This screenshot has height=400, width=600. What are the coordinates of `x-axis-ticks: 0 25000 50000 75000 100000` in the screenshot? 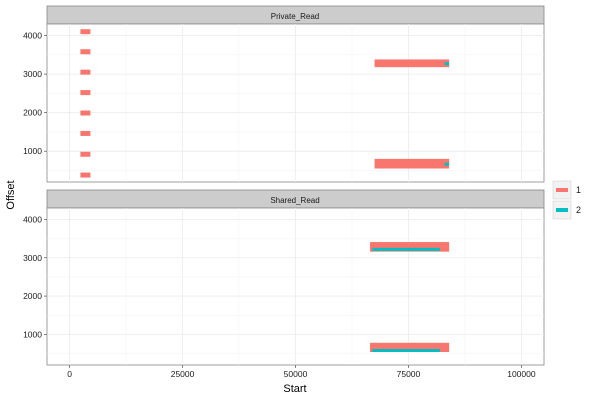 It's located at (301, 372).